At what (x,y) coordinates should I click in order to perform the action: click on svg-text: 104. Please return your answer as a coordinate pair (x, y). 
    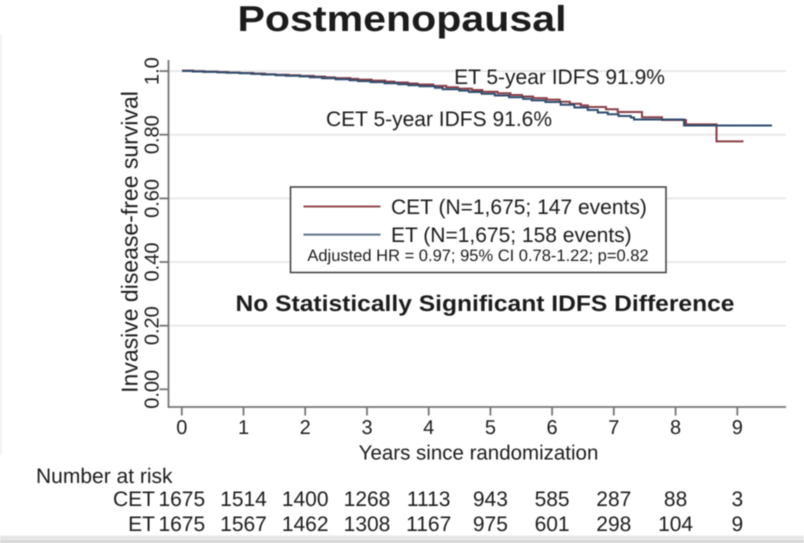
    Looking at the image, I should click on (675, 524).